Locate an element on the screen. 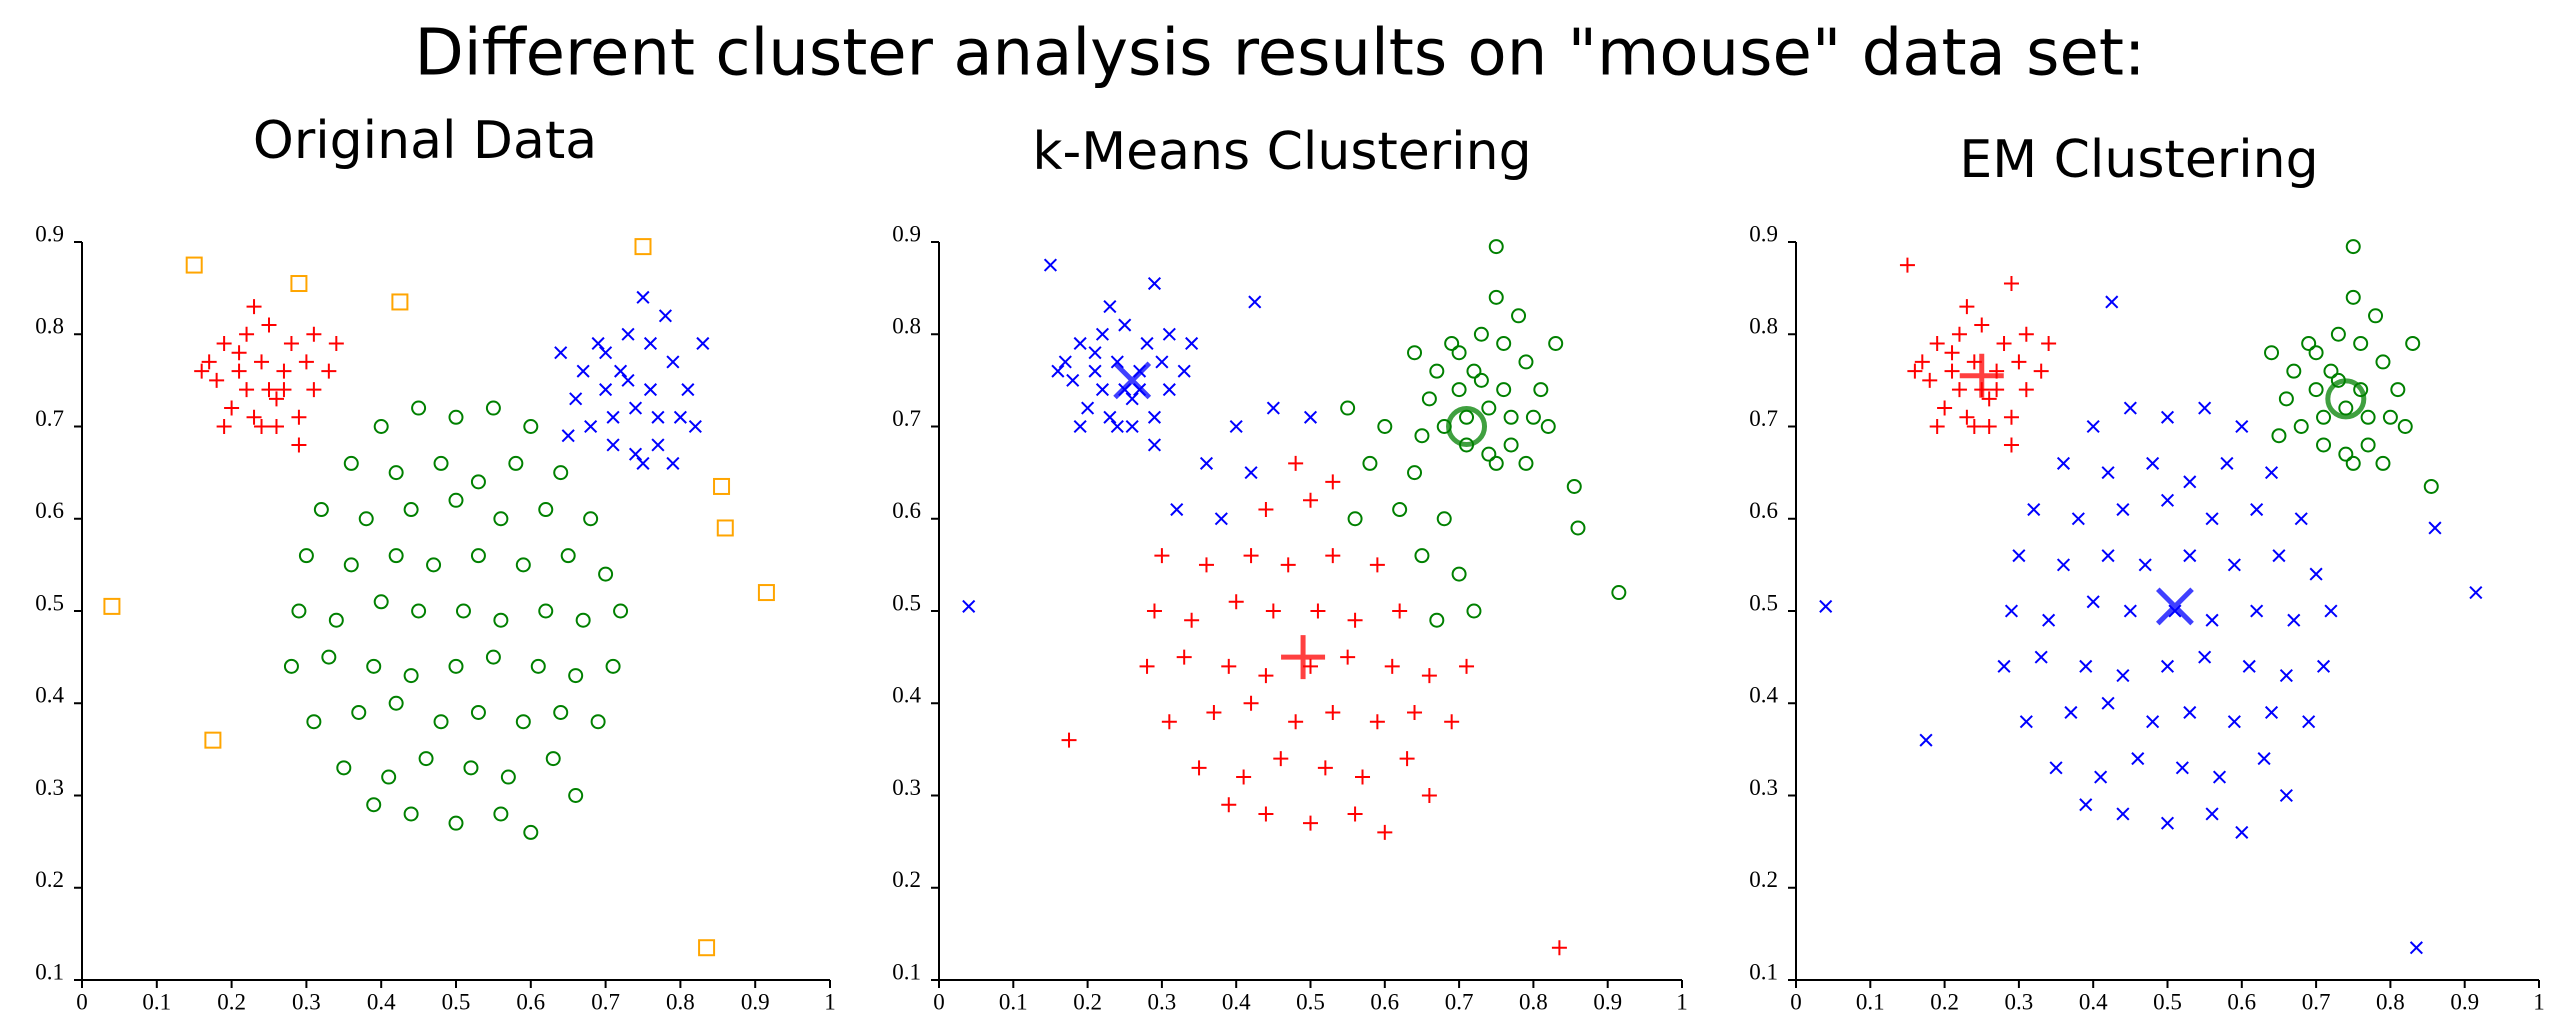 Image resolution: width=2560 pixels, height=1033 pixels. chart-title: k-Means Clustering is located at coordinates (1281, 152).